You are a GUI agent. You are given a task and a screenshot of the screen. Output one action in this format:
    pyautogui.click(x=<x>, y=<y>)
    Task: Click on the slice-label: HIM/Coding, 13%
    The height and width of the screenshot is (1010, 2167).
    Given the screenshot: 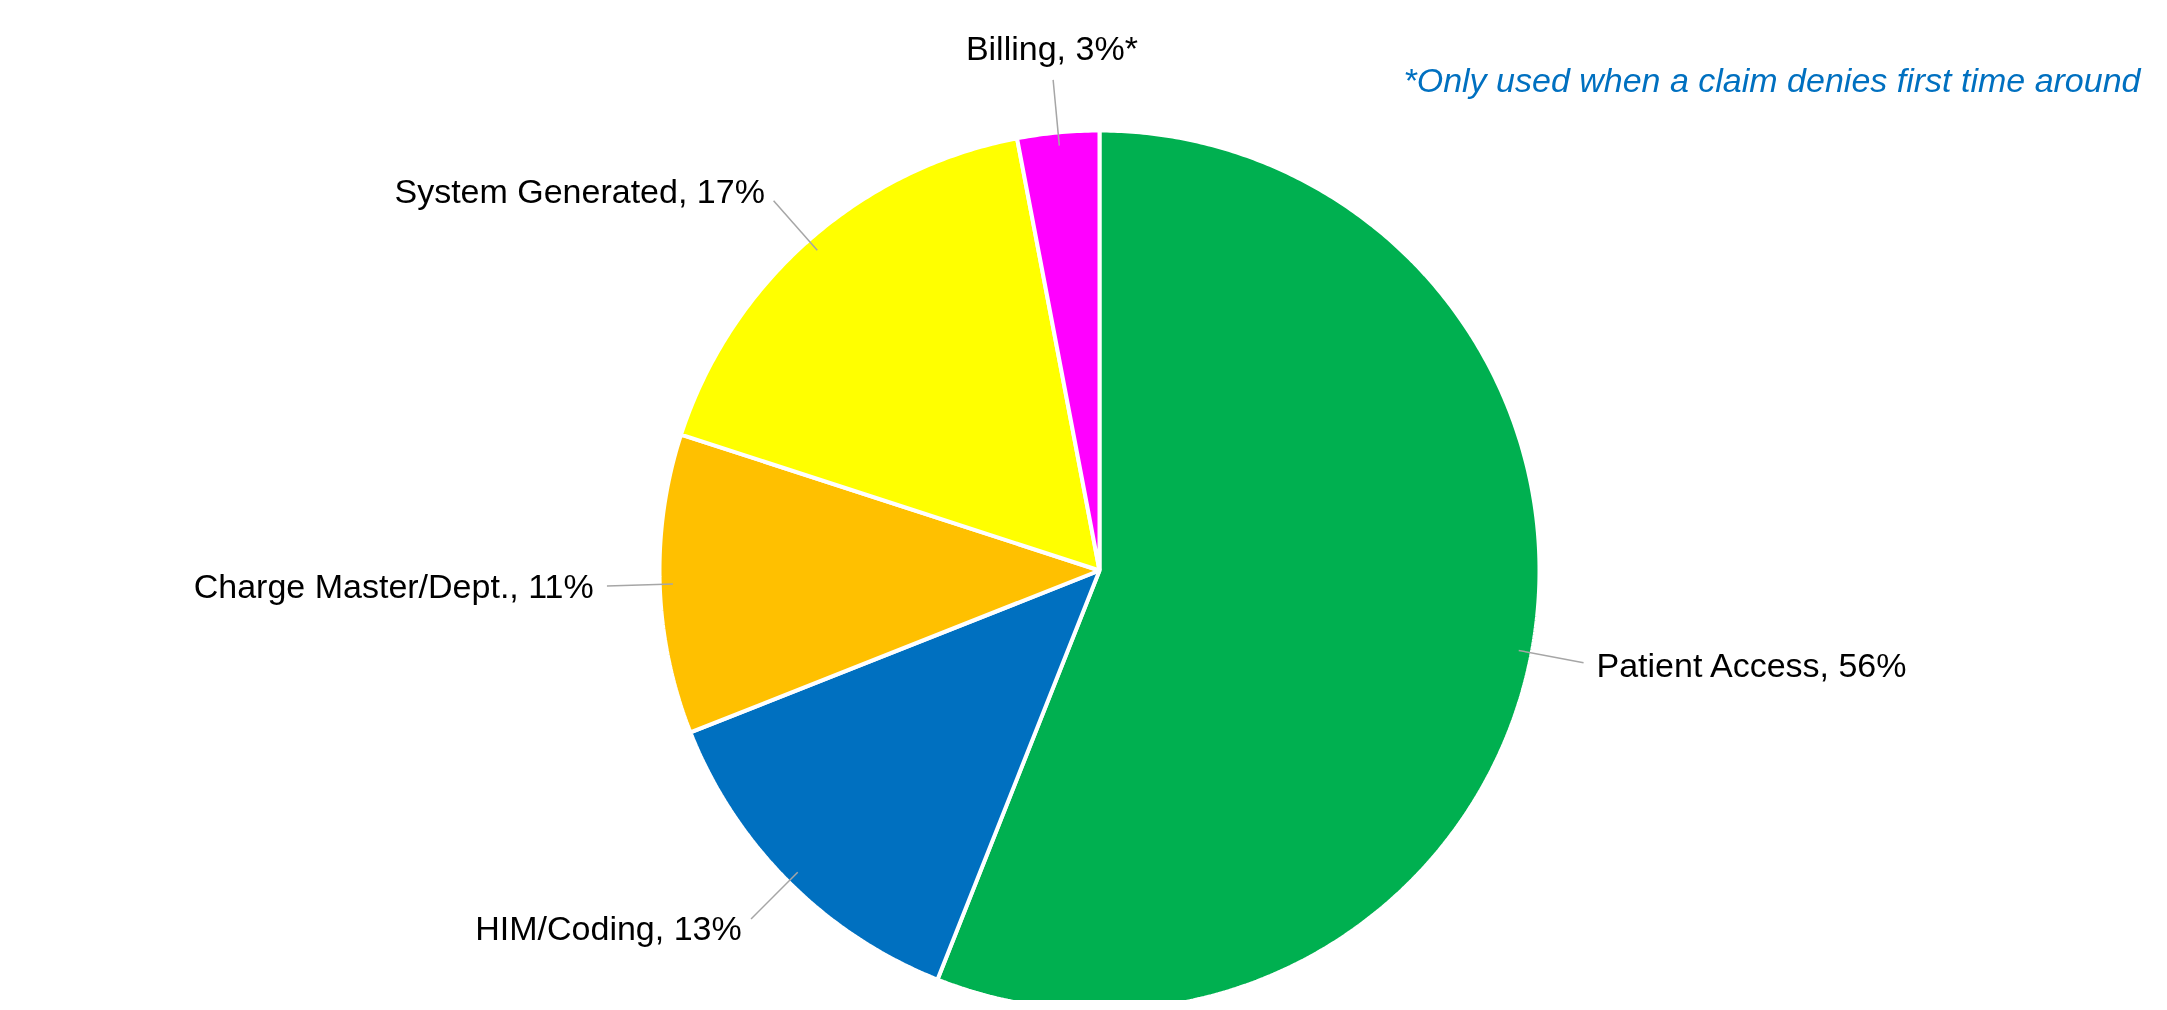 What is the action you would take?
    pyautogui.click(x=608, y=928)
    